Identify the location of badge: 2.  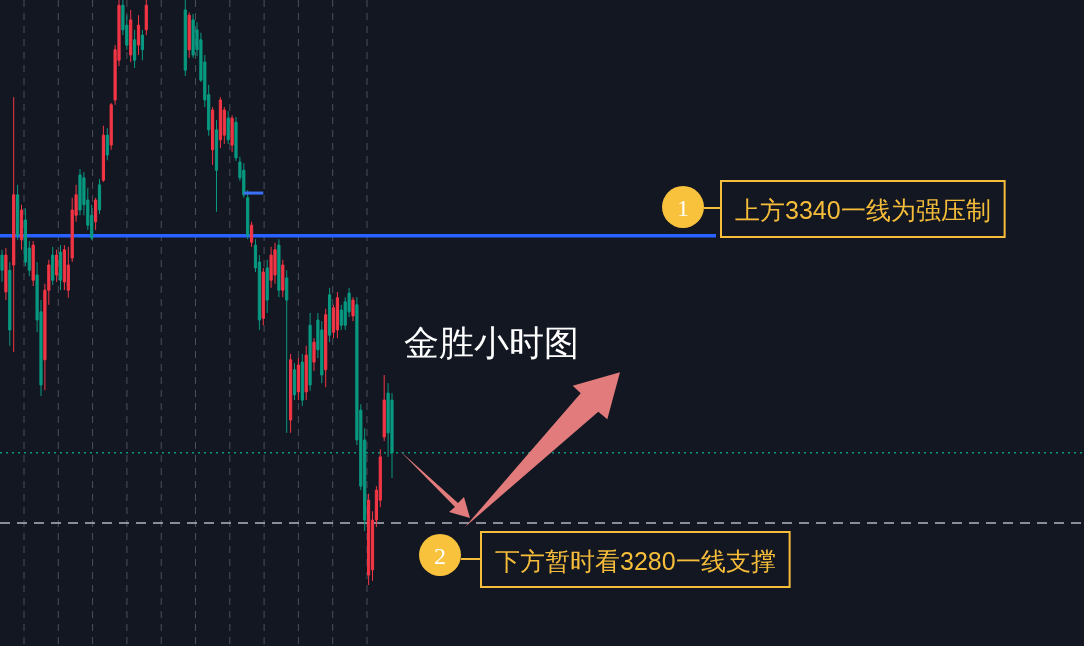
(440, 555).